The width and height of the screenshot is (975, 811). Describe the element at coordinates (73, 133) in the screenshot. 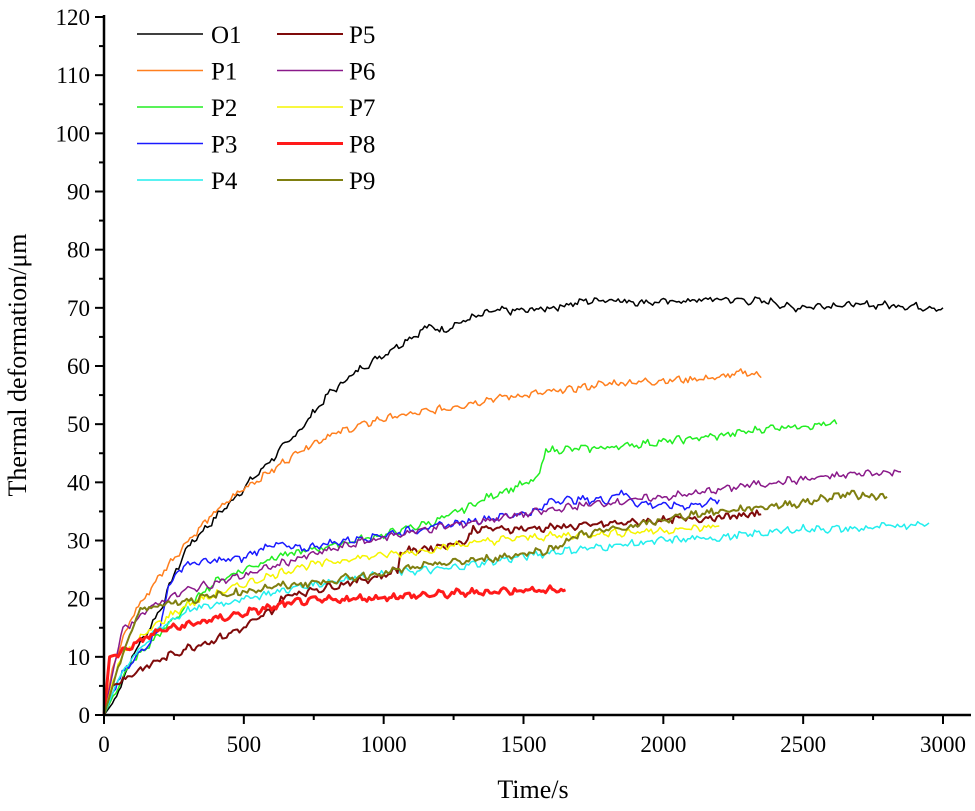

I see `y-tick-label: 100` at that location.